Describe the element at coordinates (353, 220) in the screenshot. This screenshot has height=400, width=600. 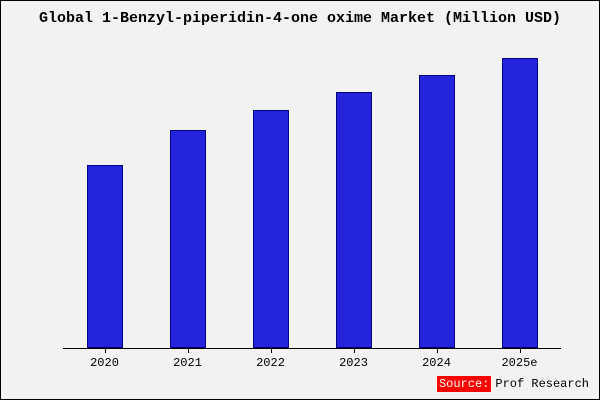
I see `bar-2023` at that location.